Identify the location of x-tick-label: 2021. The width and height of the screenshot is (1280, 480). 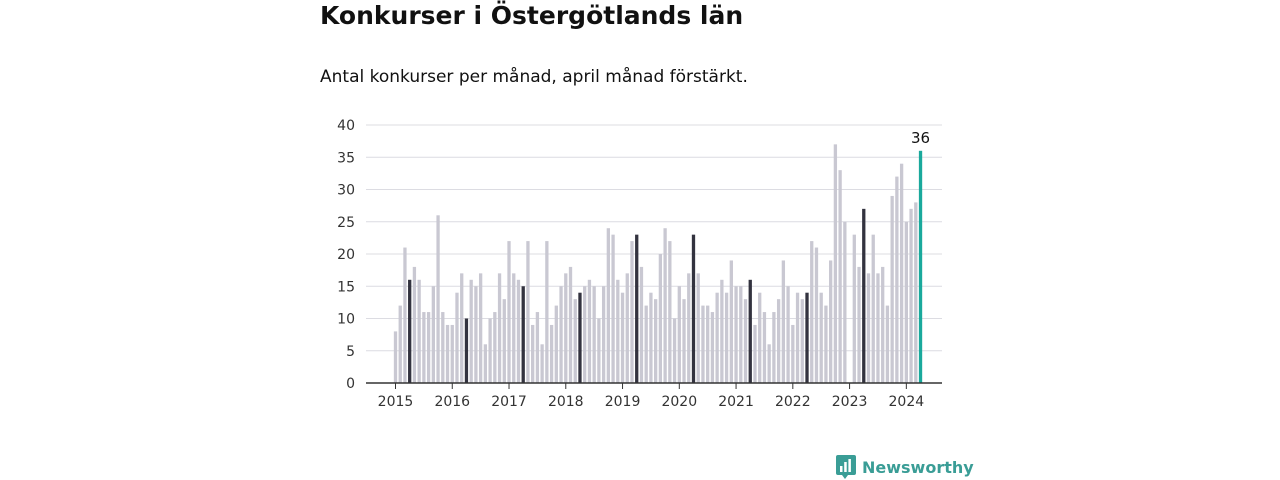
(736, 402).